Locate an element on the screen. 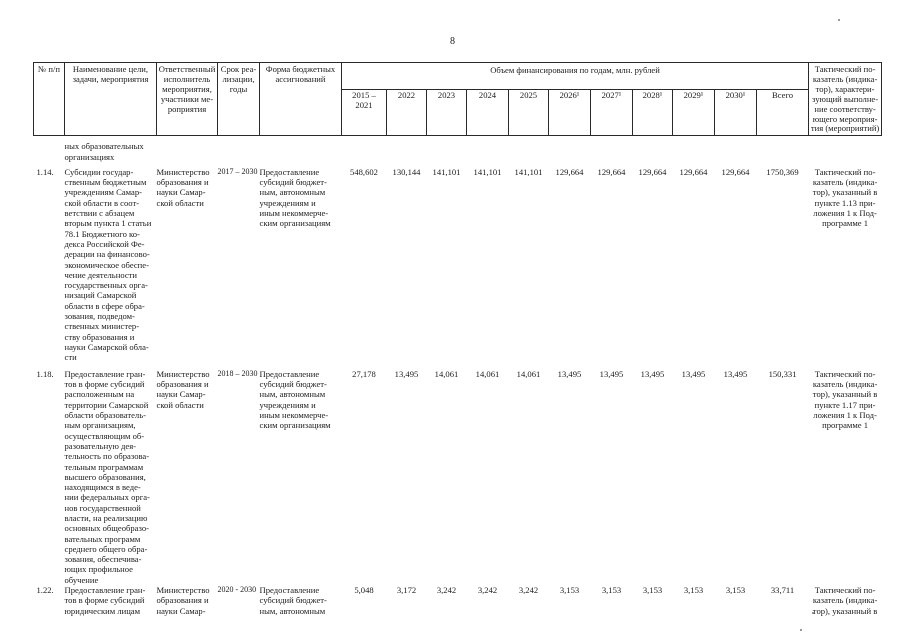  year-header-2023: 2023 is located at coordinates (446, 112).